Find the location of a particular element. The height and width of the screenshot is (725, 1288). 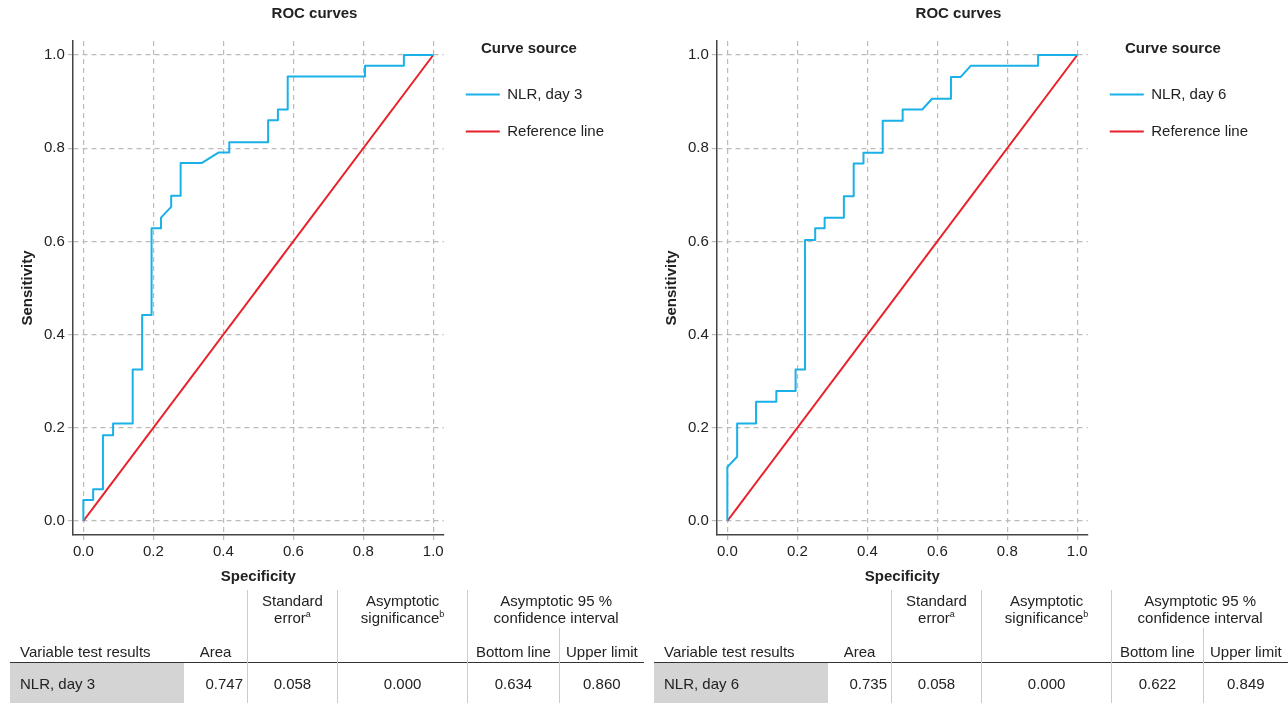

text: 0.849 is located at coordinates (1245, 682).